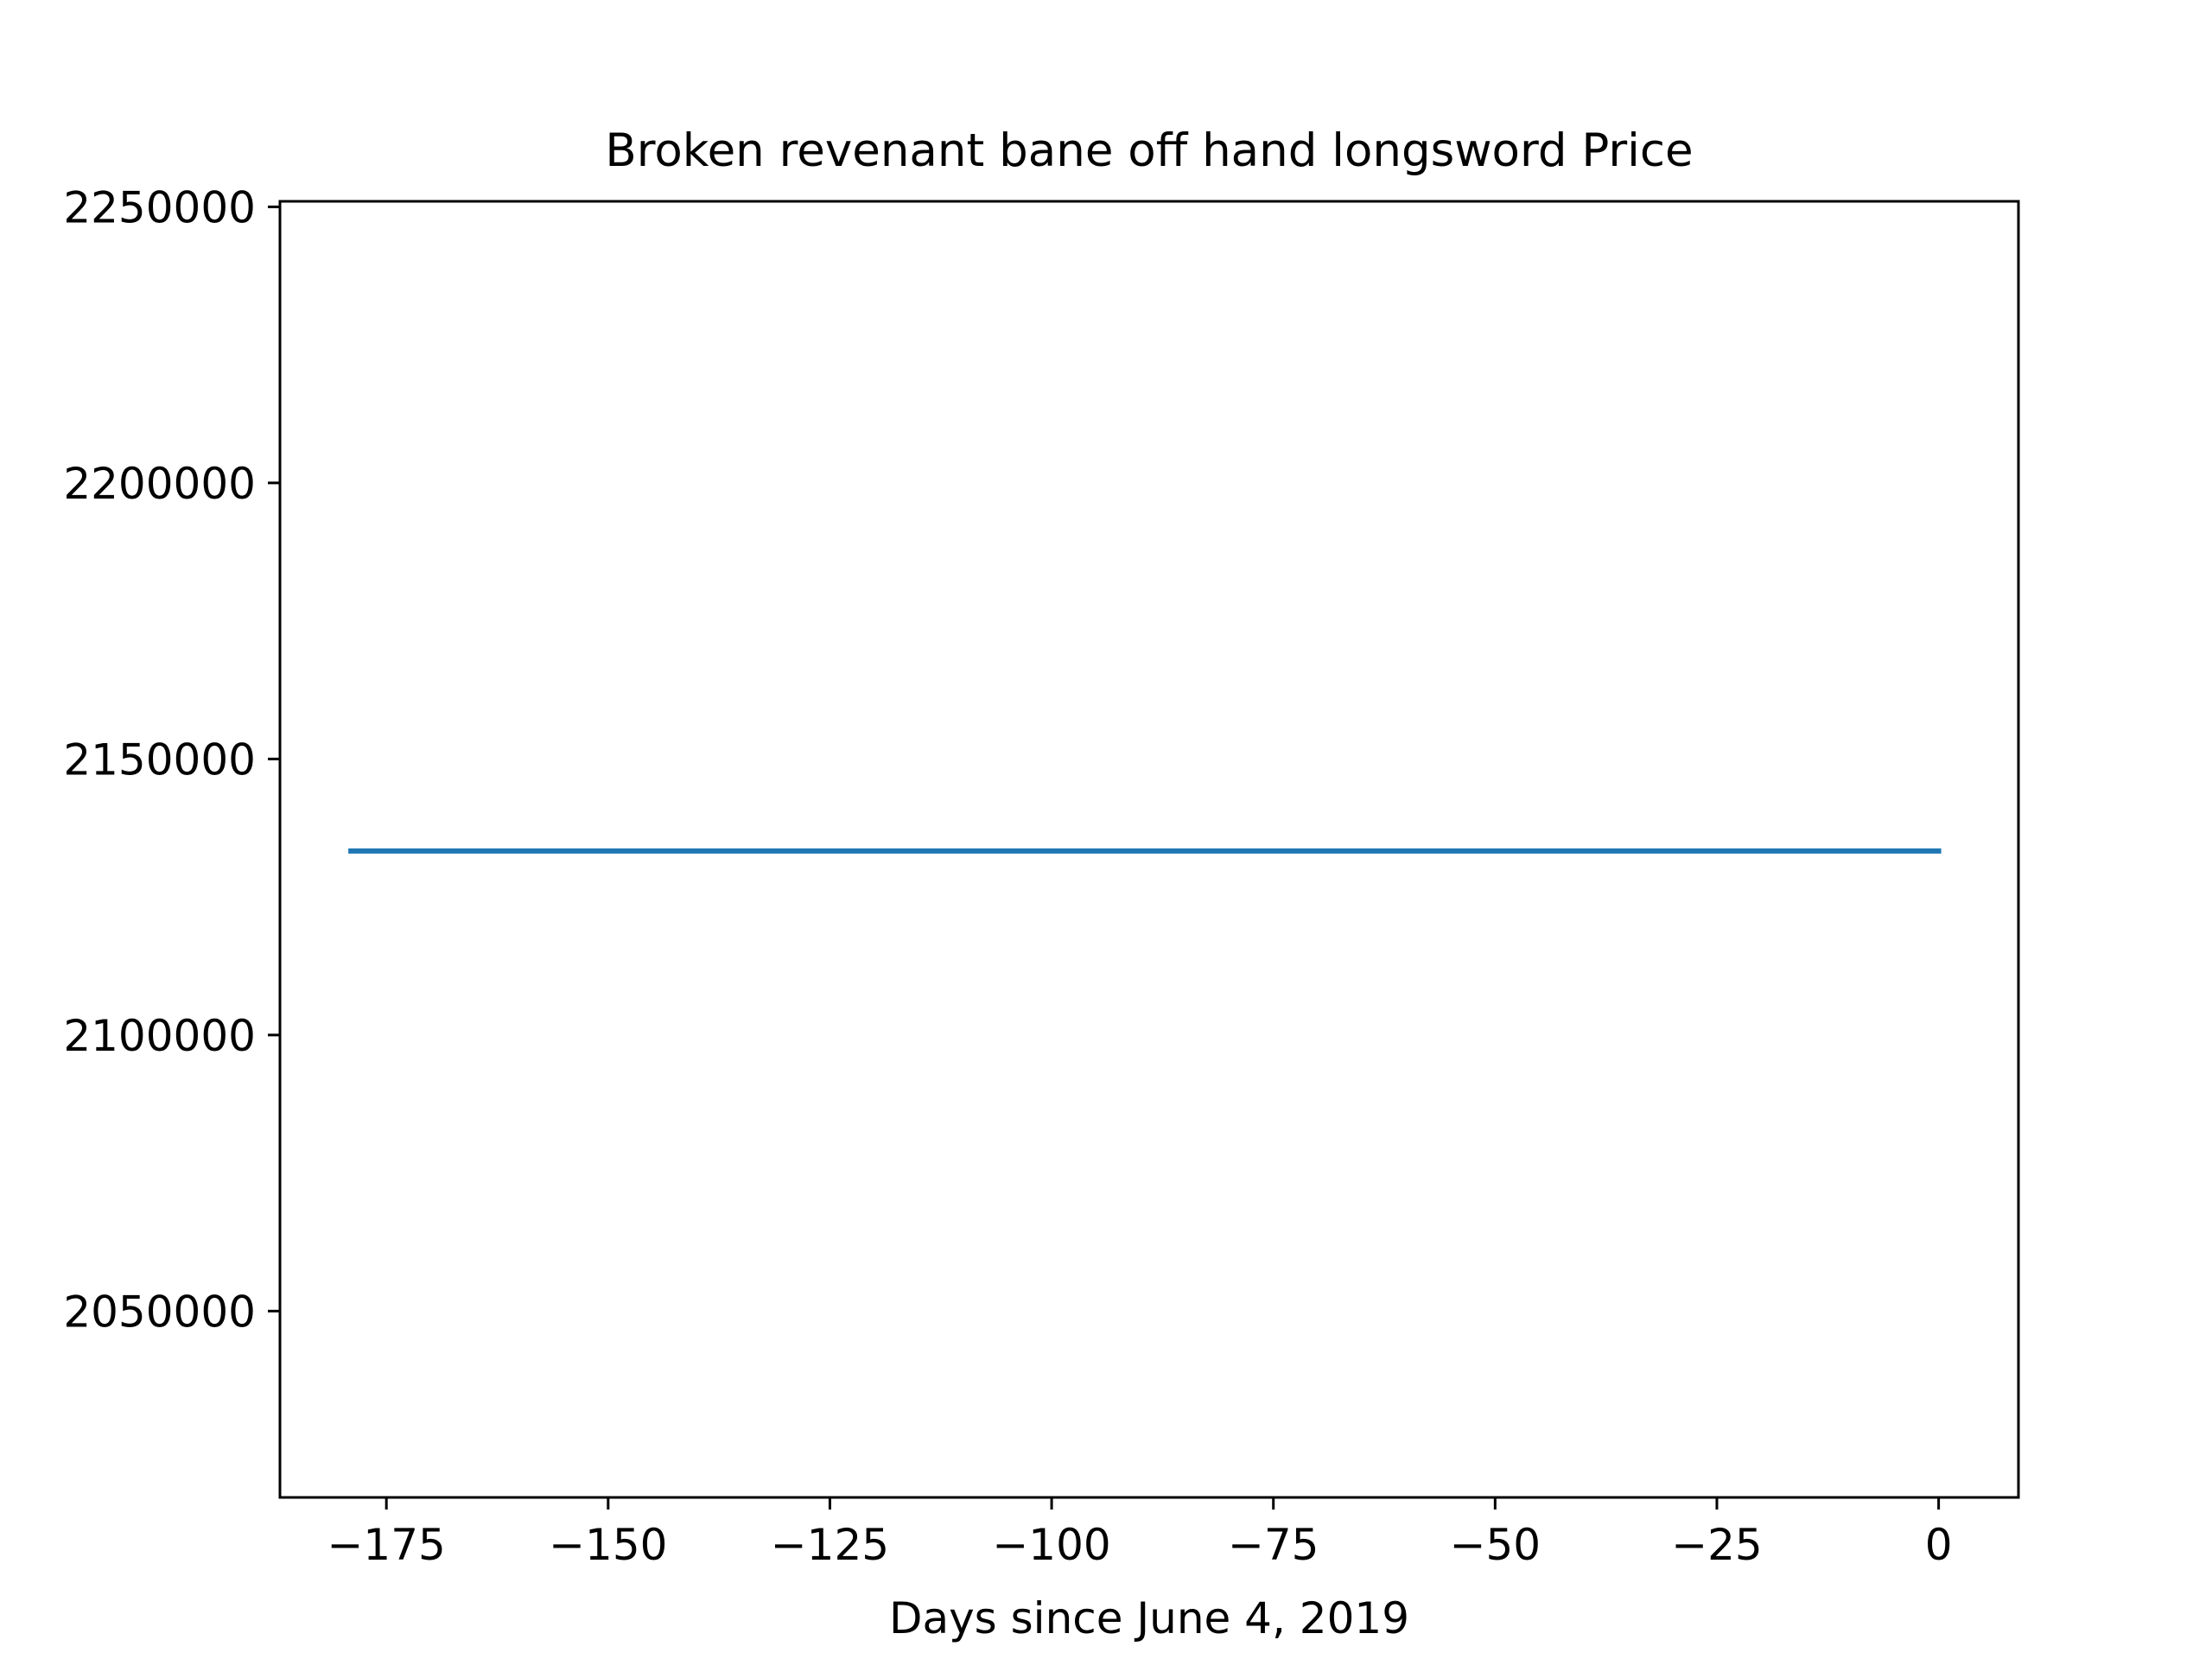  What do you see at coordinates (386, 1545) in the screenshot?
I see `x-tick-label: −175` at bounding box center [386, 1545].